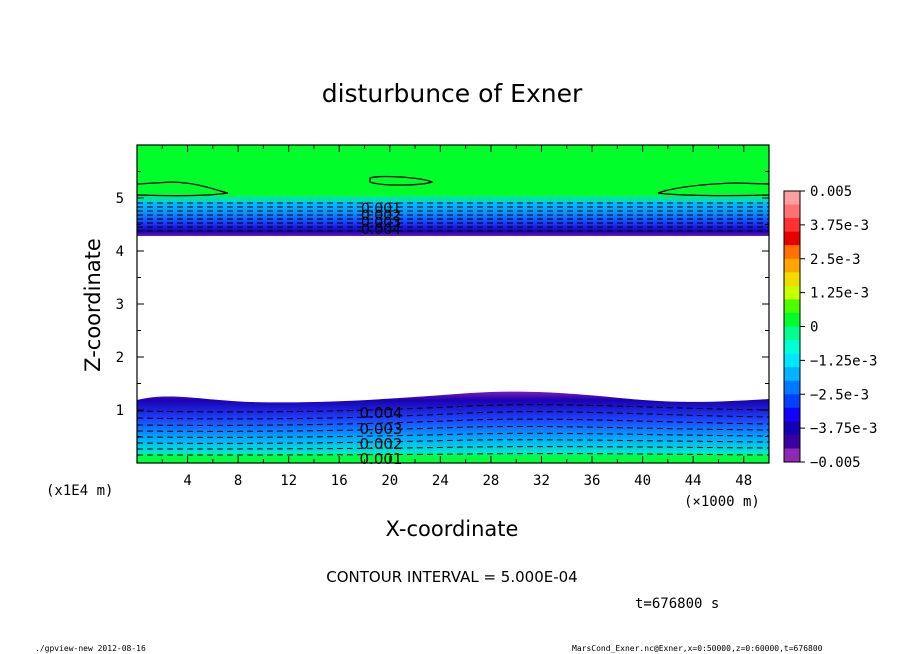 The image size is (904, 654). Describe the element at coordinates (835, 260) in the screenshot. I see `colorbar-label: 2.5e-3` at that location.